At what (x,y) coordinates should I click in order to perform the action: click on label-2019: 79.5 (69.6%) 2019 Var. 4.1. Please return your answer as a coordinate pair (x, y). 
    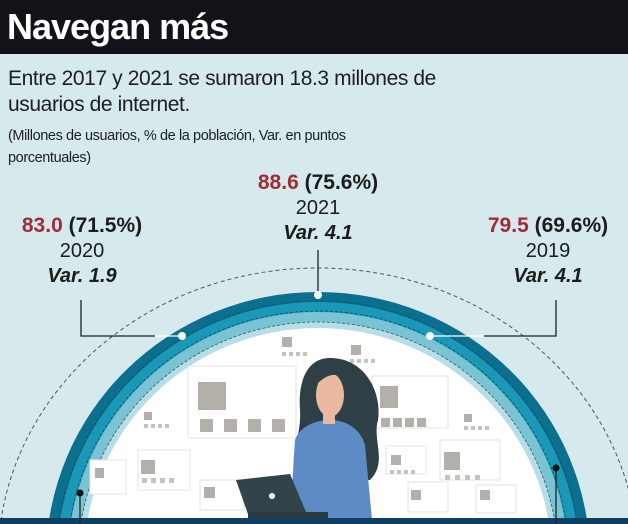
    Looking at the image, I should click on (547, 251).